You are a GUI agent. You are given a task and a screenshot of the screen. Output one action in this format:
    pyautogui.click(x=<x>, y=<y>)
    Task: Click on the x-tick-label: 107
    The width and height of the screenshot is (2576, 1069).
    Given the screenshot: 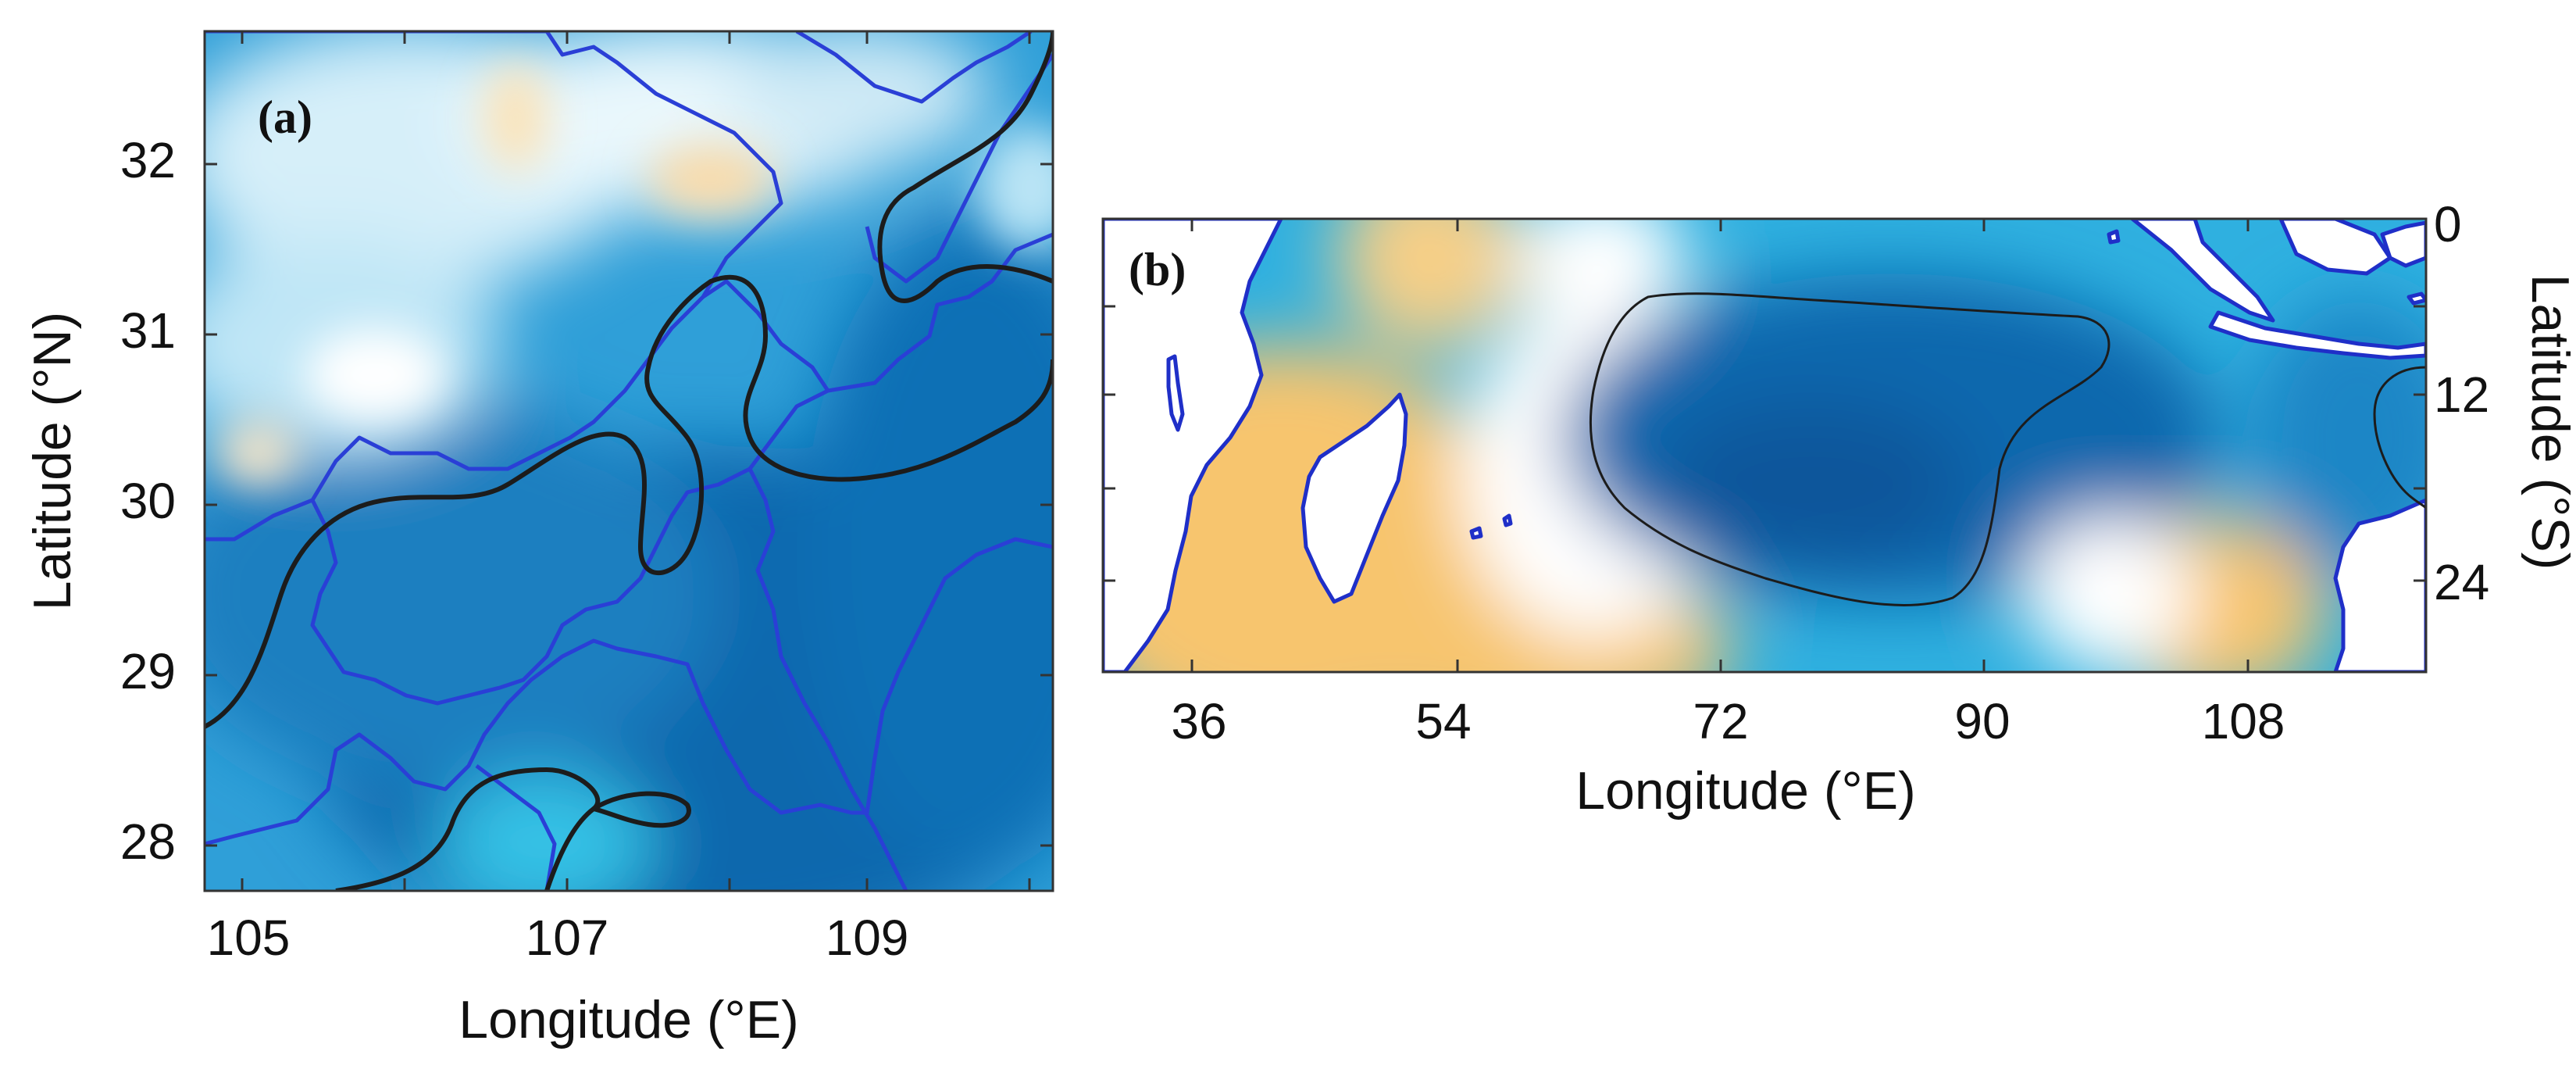 What is the action you would take?
    pyautogui.click(x=567, y=938)
    